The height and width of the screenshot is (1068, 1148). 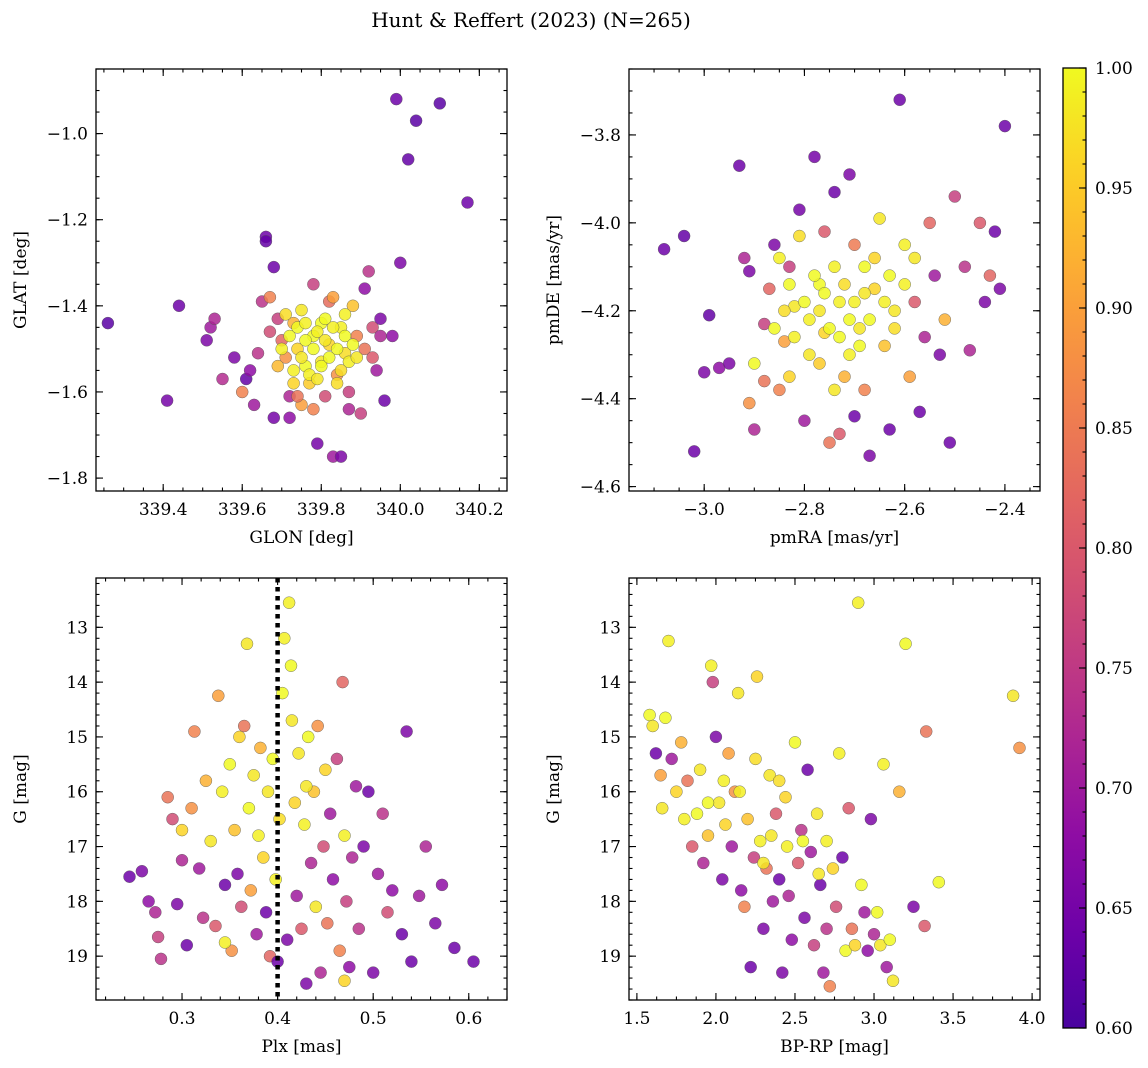 What do you see at coordinates (77, 957) in the screenshot?
I see `y-tick-label: 19` at bounding box center [77, 957].